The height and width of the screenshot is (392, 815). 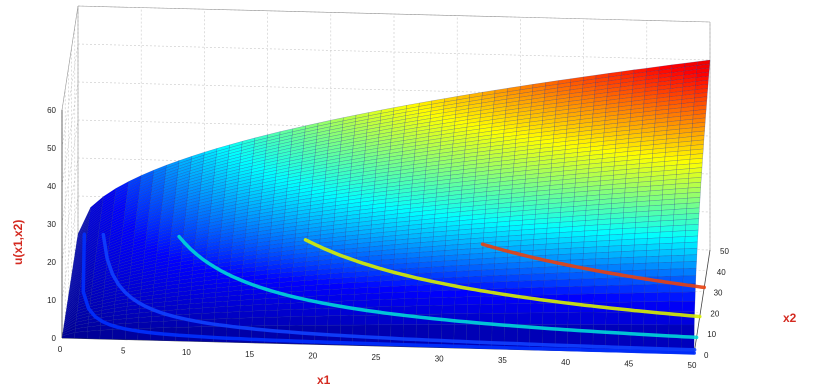 What do you see at coordinates (18, 242) in the screenshot?
I see `z-axis-label: u(x1,x2)` at bounding box center [18, 242].